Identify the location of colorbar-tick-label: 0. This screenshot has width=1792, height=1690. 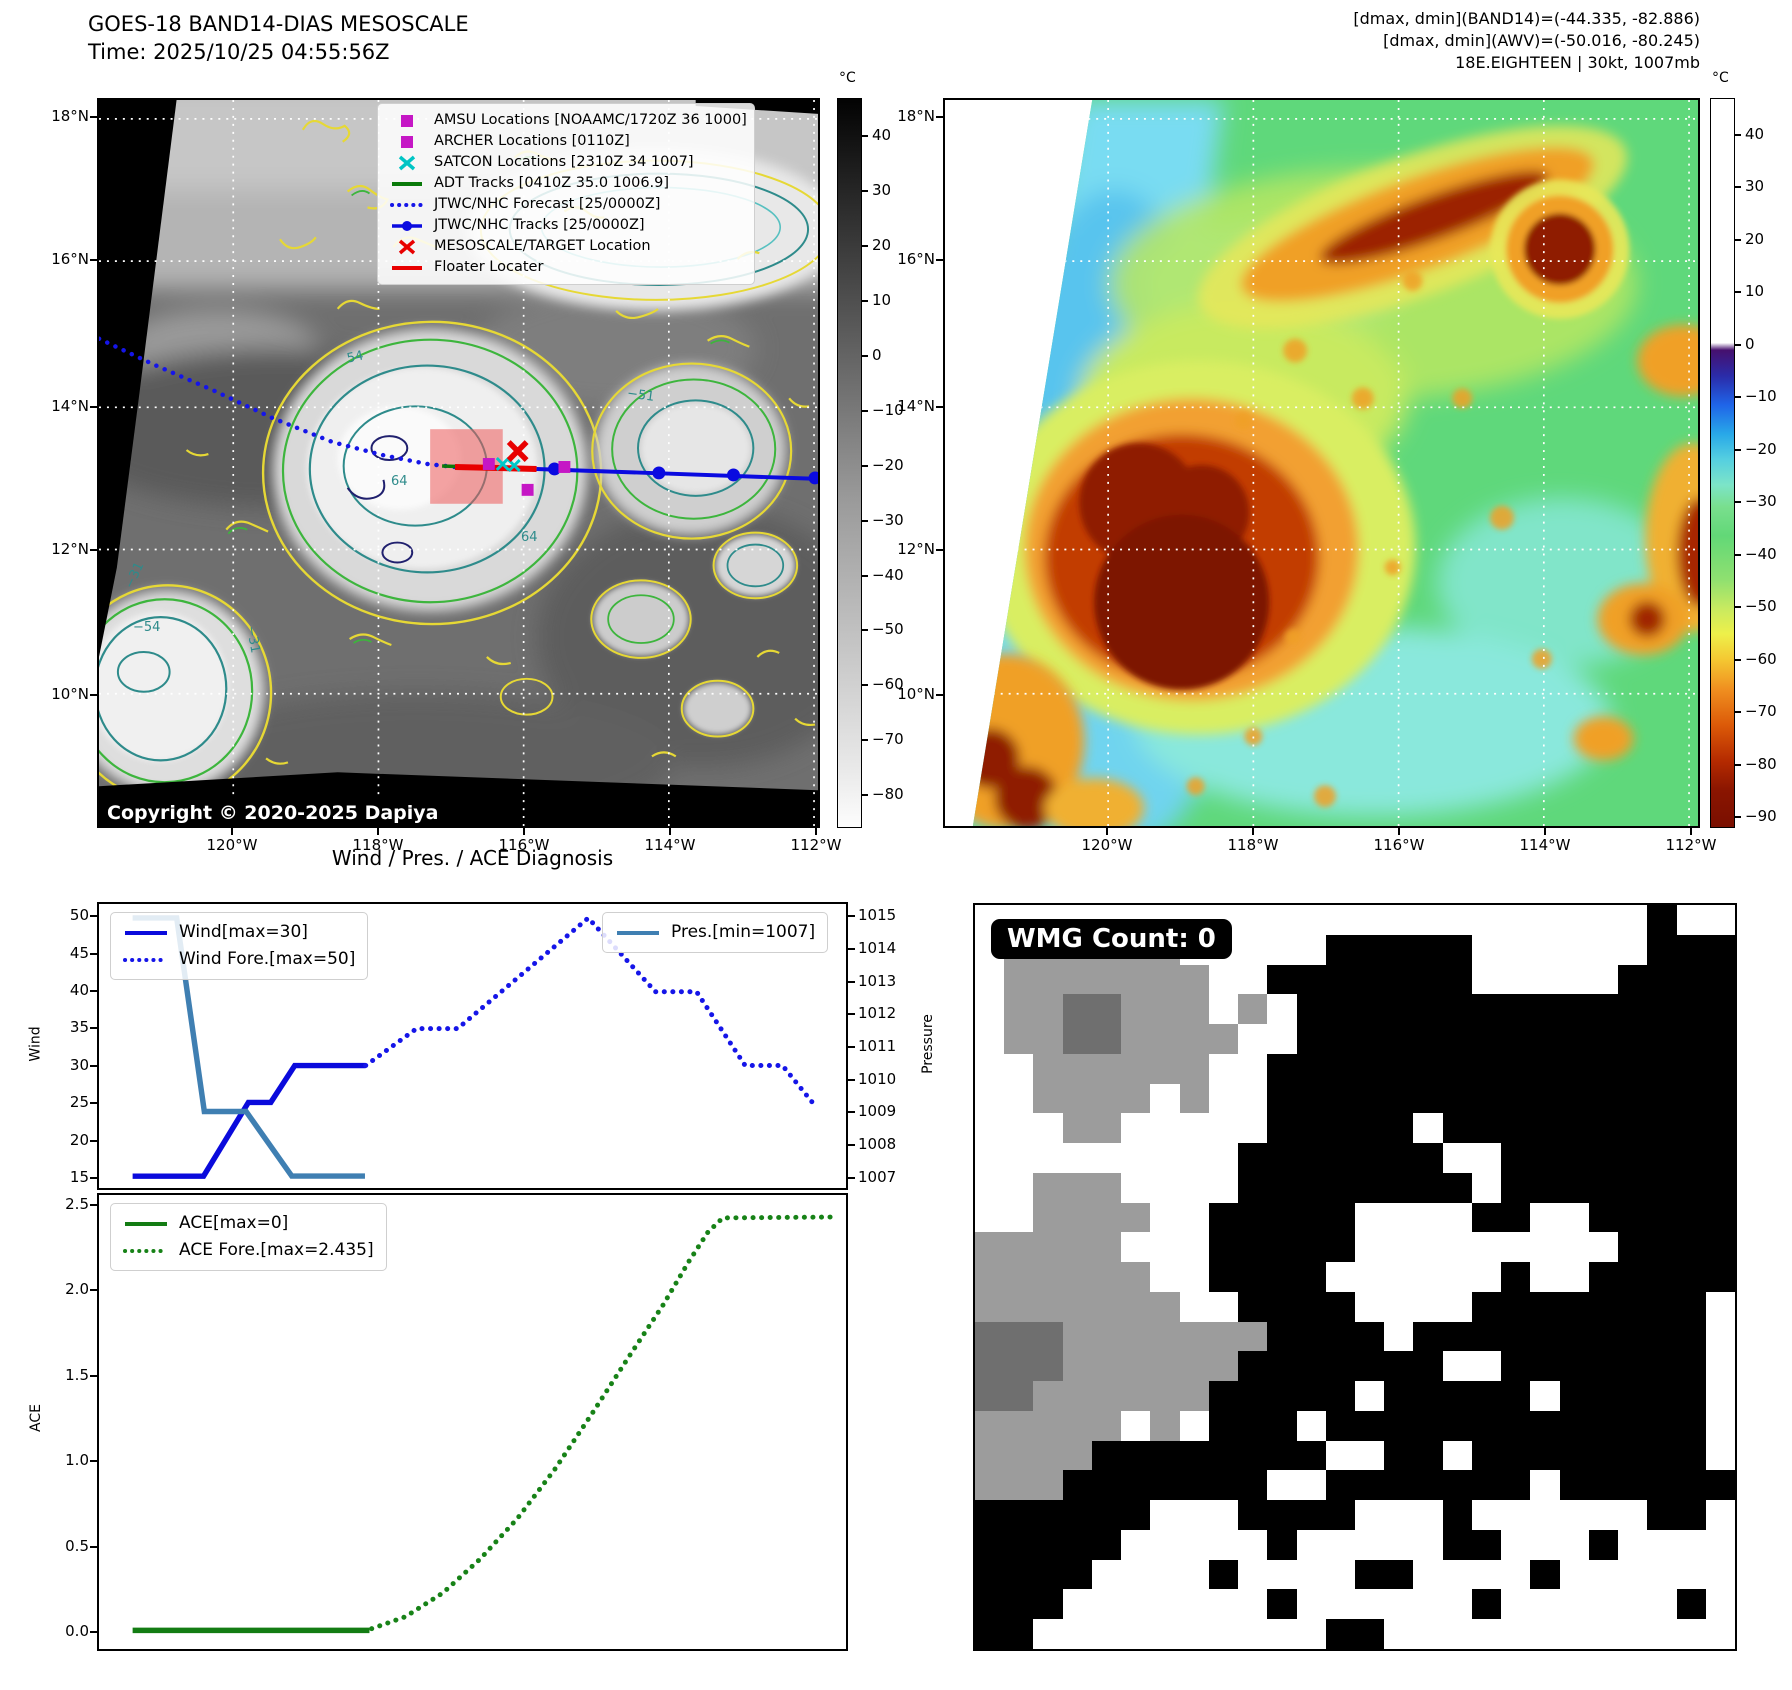
(877, 354).